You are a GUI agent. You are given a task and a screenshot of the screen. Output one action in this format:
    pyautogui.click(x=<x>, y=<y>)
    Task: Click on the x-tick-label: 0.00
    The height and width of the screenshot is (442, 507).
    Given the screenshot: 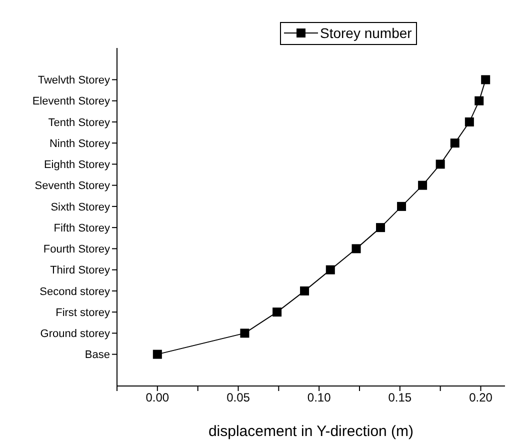 What is the action you would take?
    pyautogui.click(x=158, y=397)
    